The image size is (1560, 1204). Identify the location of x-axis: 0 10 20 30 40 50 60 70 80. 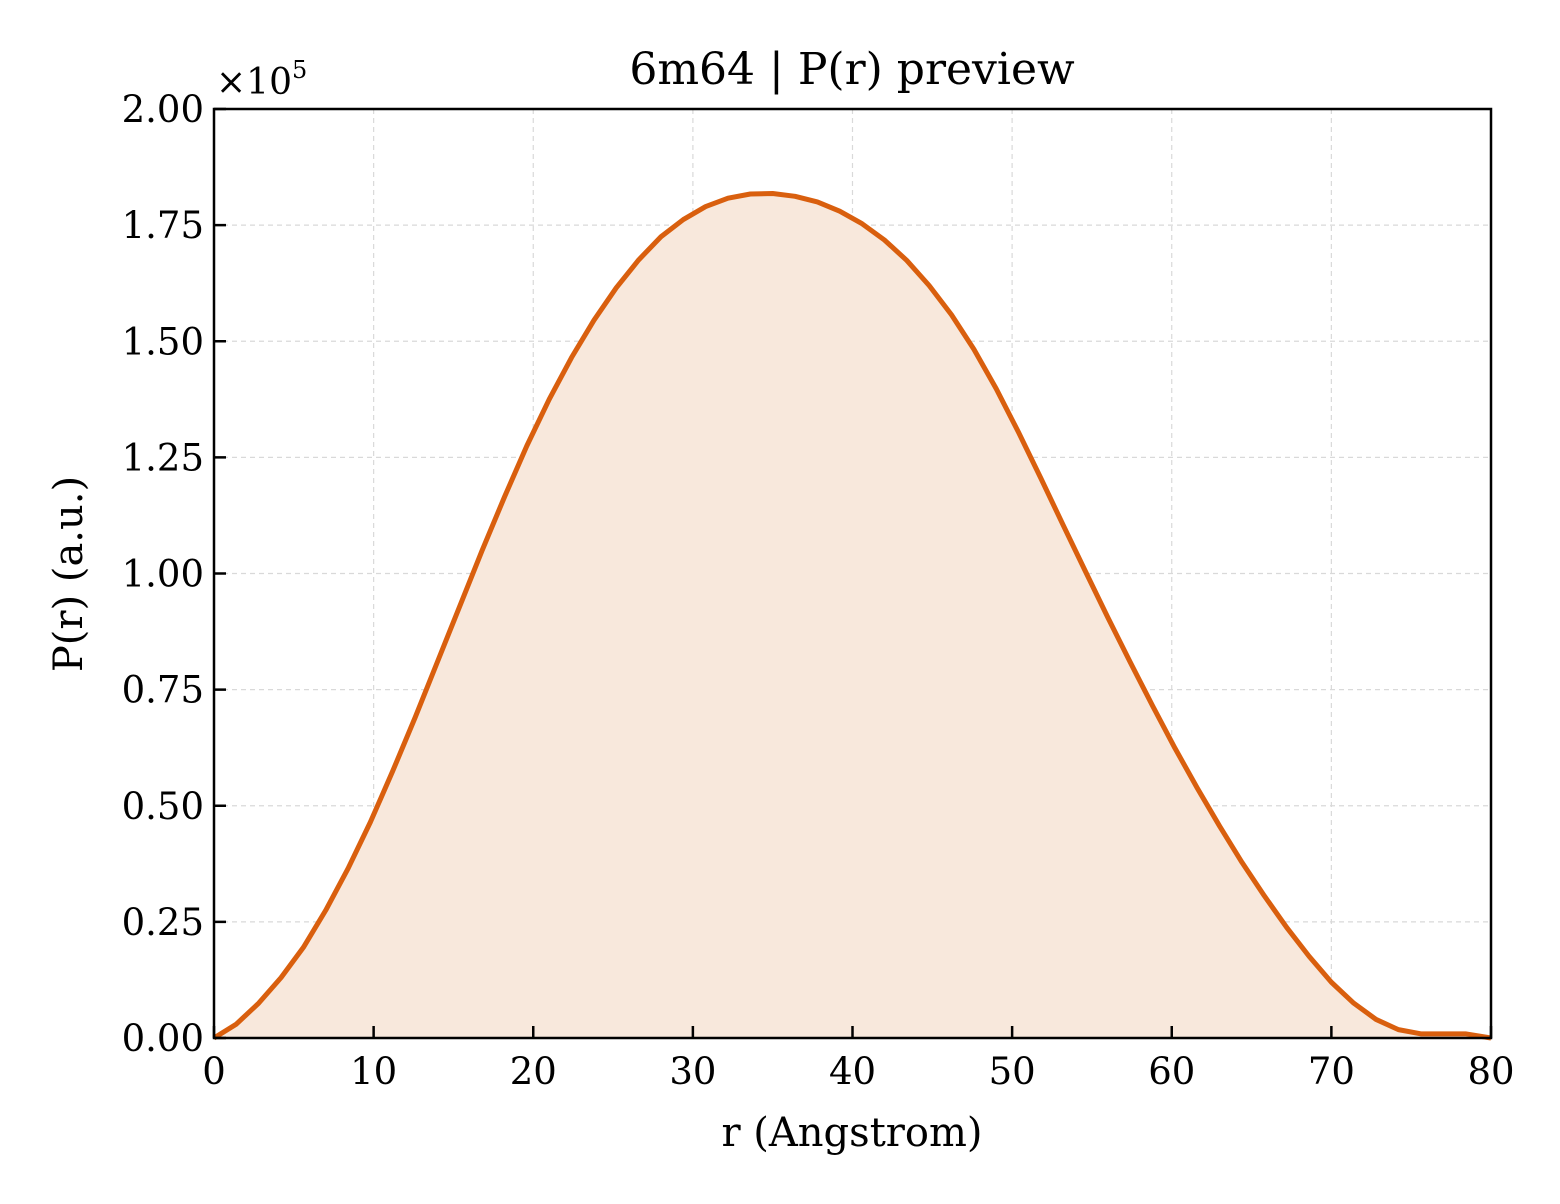
(858, 1059).